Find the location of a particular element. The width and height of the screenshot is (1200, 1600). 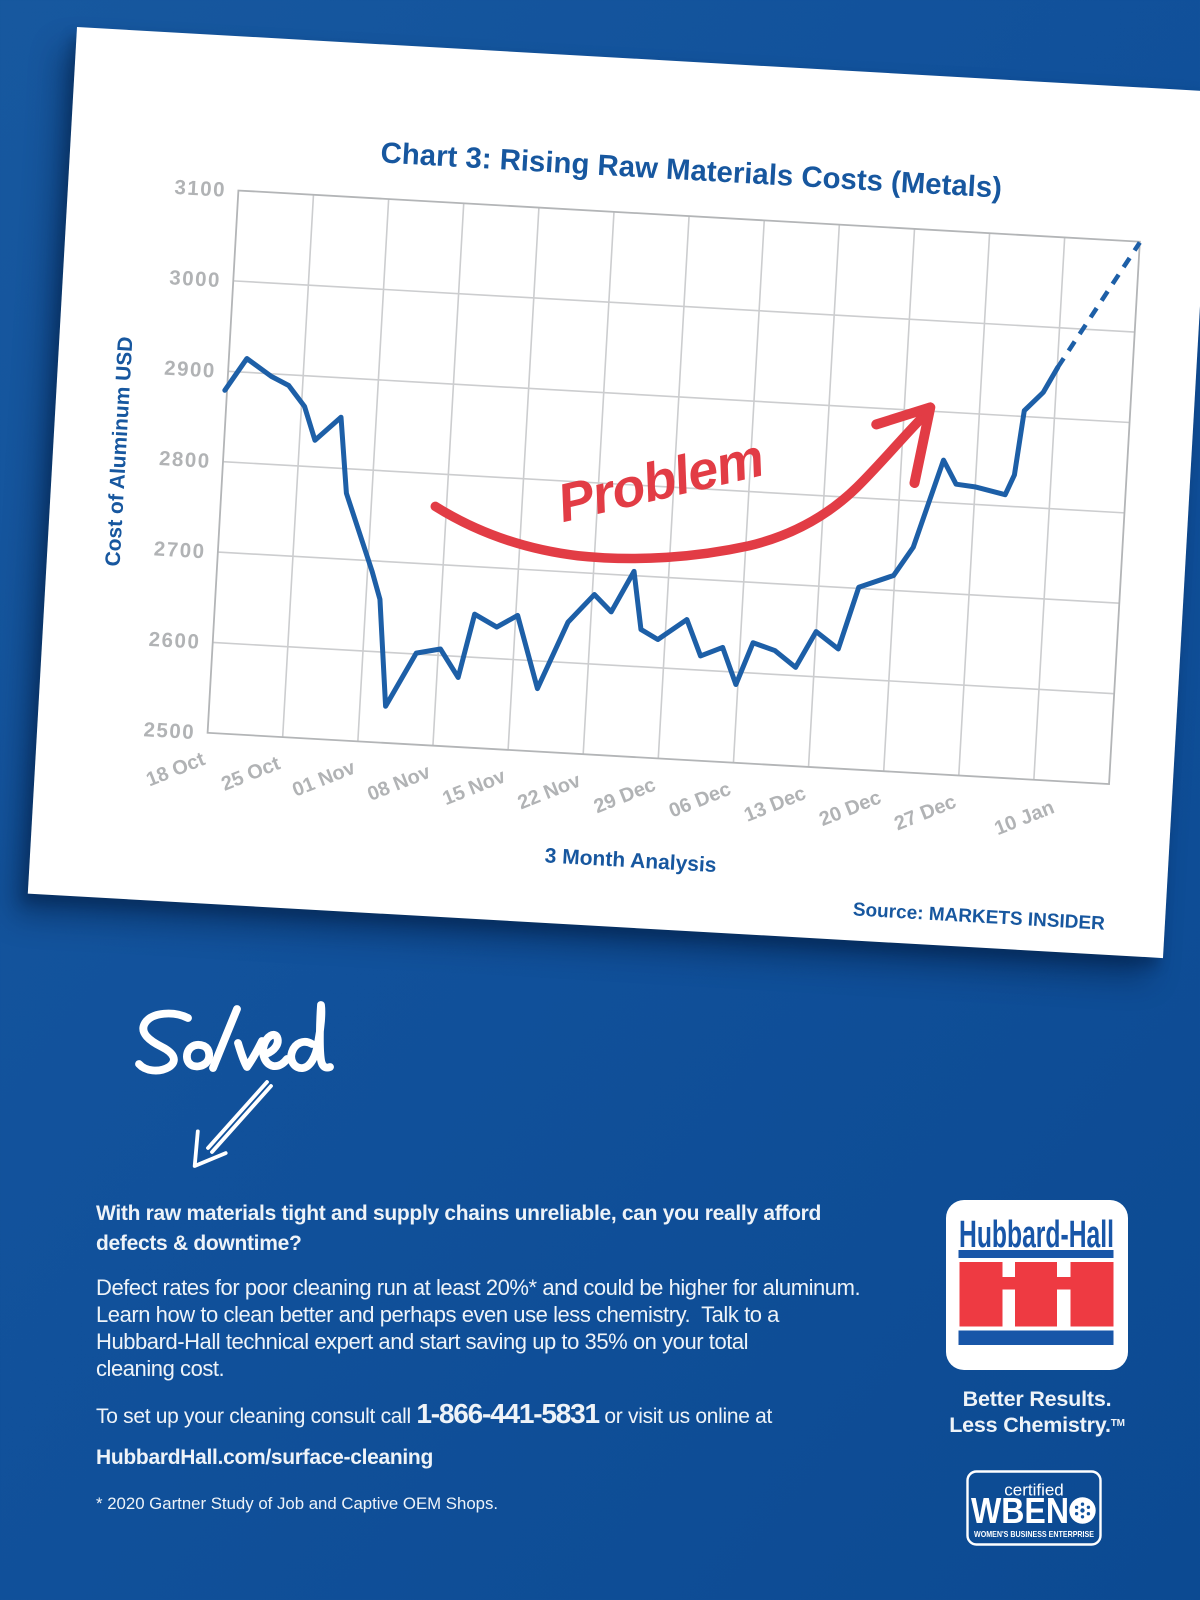

svg-text: 2800 is located at coordinates (184, 460).